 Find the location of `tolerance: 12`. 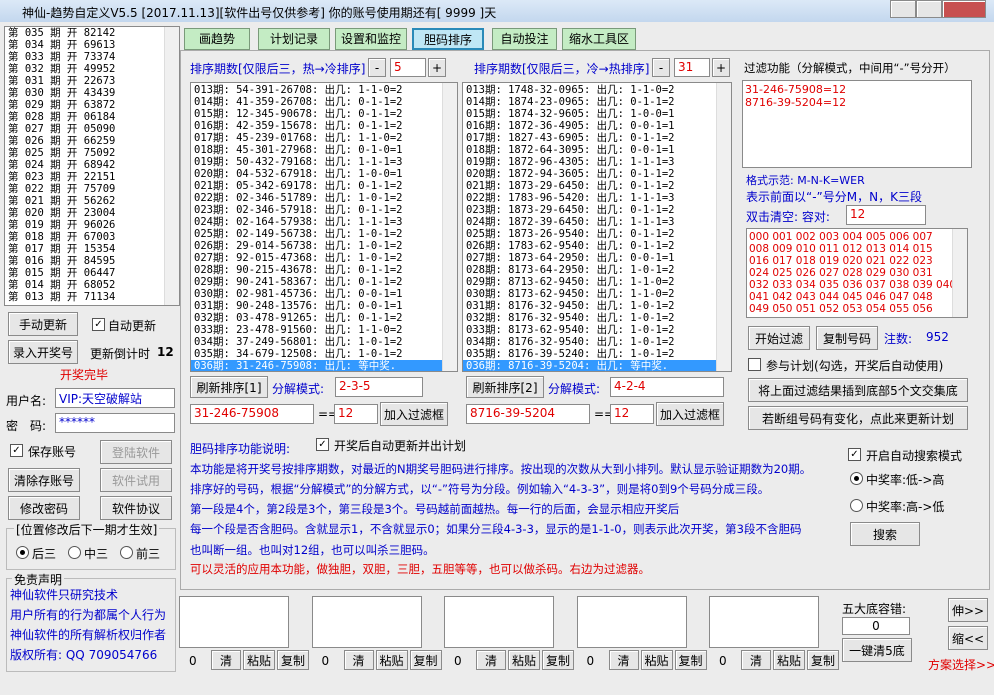

tolerance: 12 is located at coordinates (356, 414).